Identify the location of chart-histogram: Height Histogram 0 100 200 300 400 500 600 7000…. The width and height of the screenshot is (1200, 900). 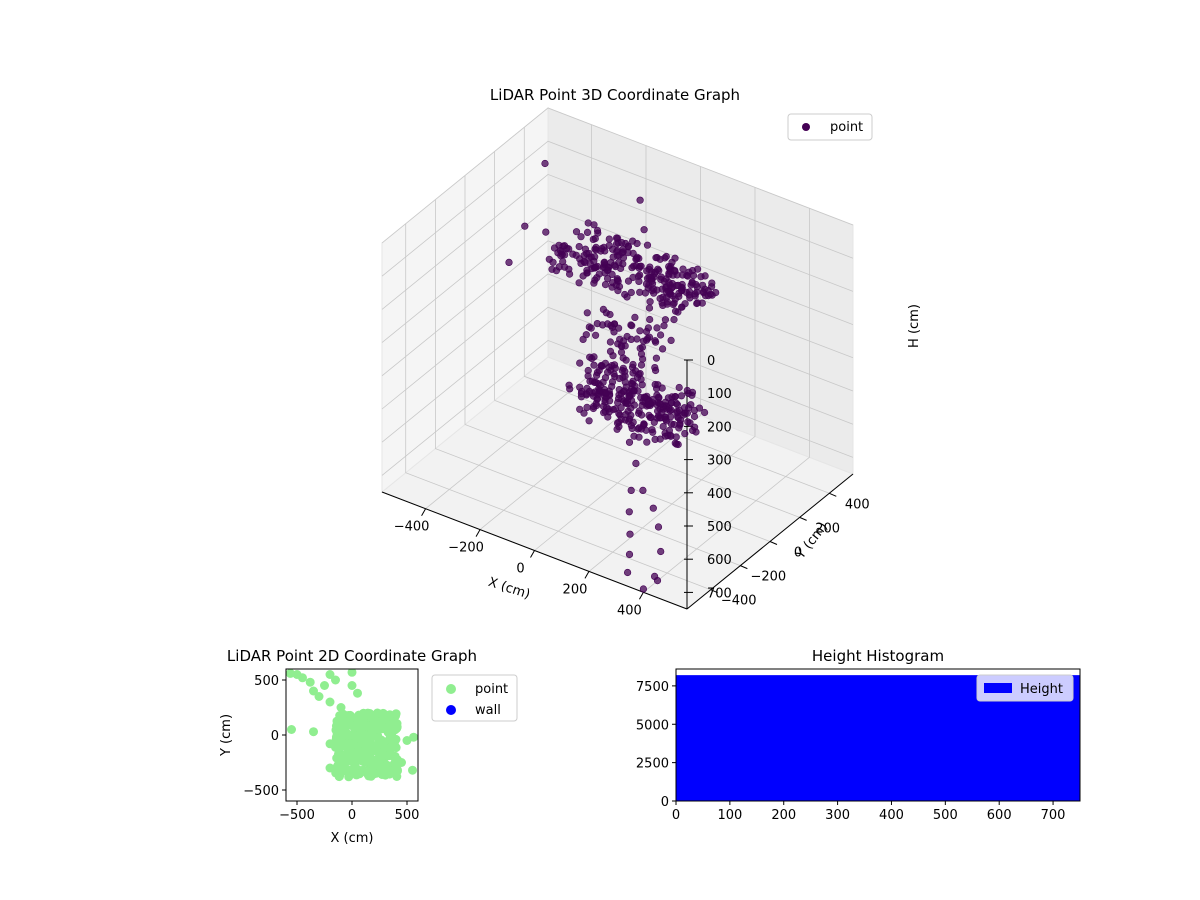
(858, 735).